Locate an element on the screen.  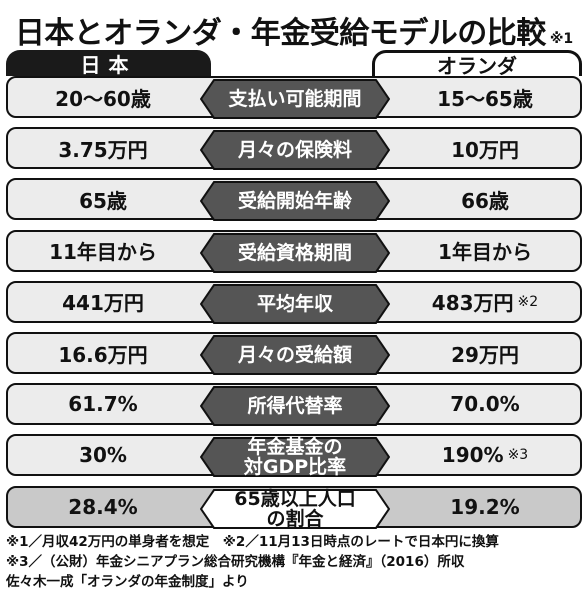
row-label-badge: 受給開始年齢 is located at coordinates (295, 201).